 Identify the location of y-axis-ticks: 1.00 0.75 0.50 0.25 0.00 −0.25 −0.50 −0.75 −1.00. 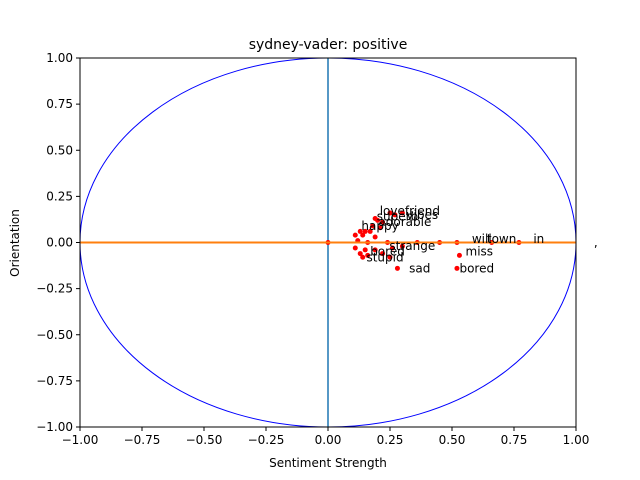
(58, 242).